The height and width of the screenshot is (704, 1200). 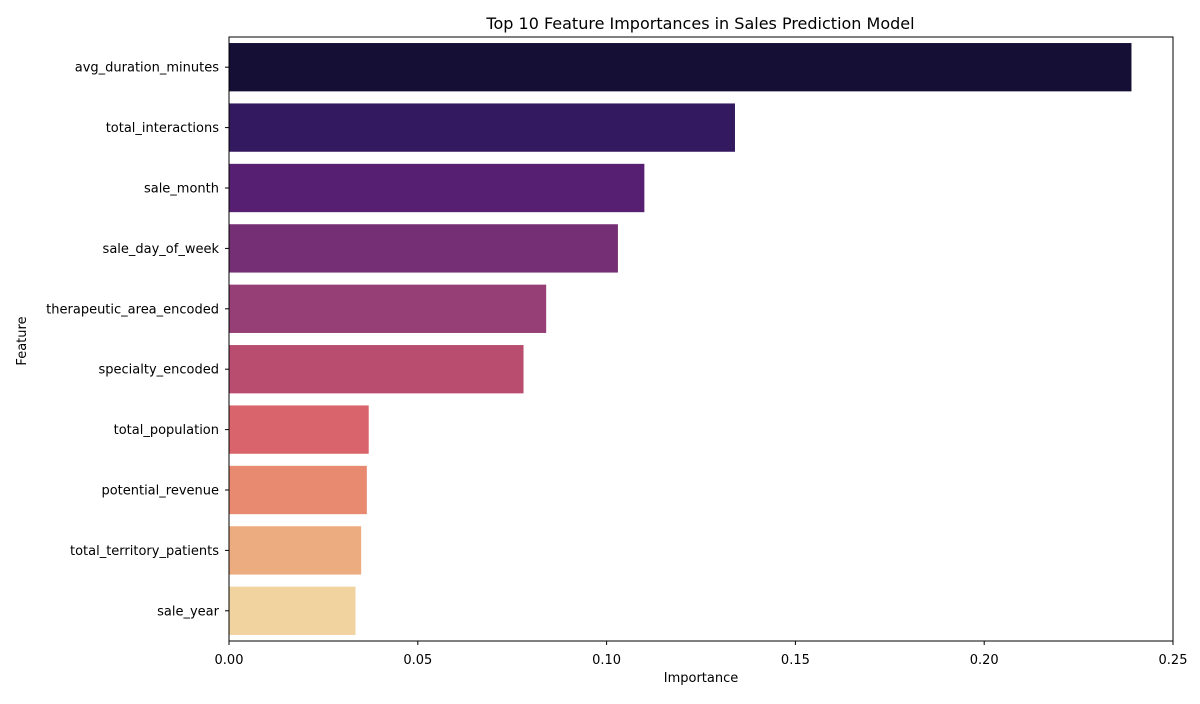 I want to click on y-tick-label: sale_day_of_week, so click(x=161, y=249).